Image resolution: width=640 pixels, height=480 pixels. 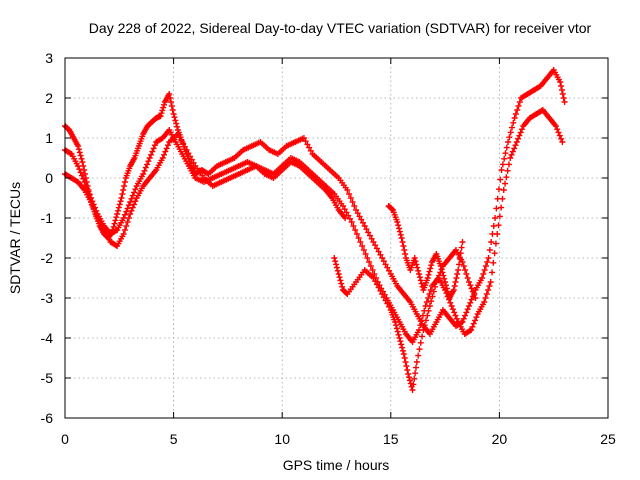 What do you see at coordinates (15, 238) in the screenshot?
I see `y-axis-label: SDTVAR / TECUs` at bounding box center [15, 238].